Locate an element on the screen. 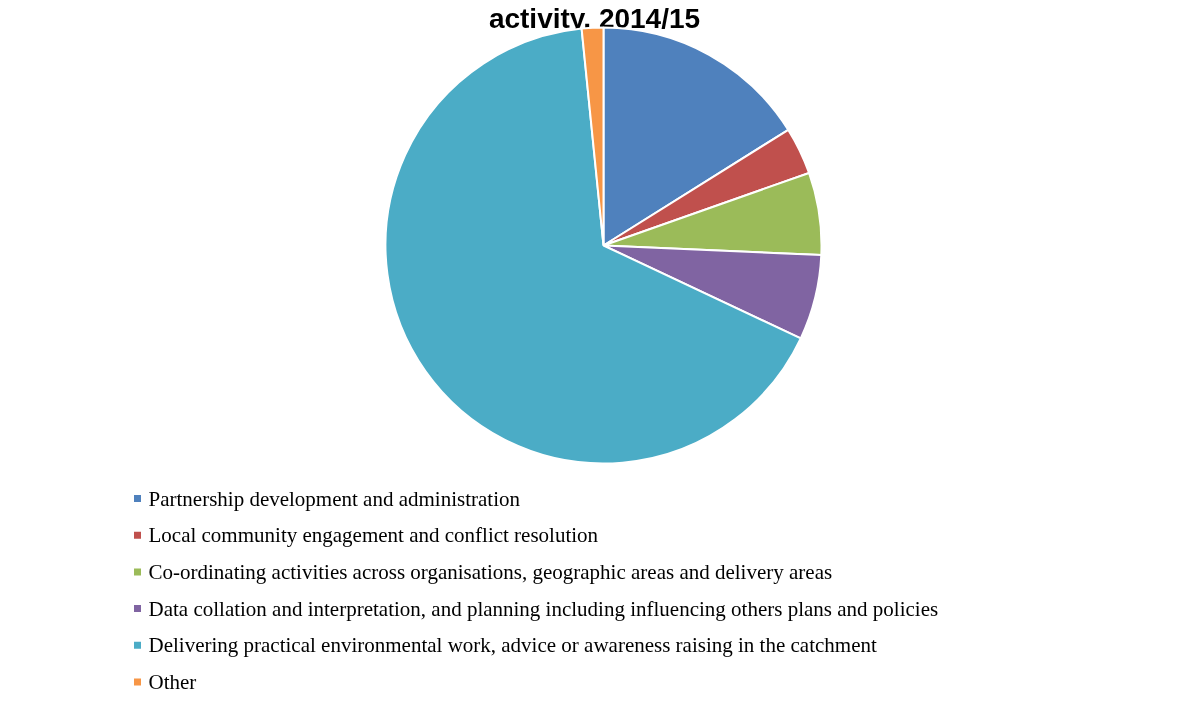  legend-label: Co-ordinating activities across organisations, geographic areas and delivery areas is located at coordinates (490, 571).